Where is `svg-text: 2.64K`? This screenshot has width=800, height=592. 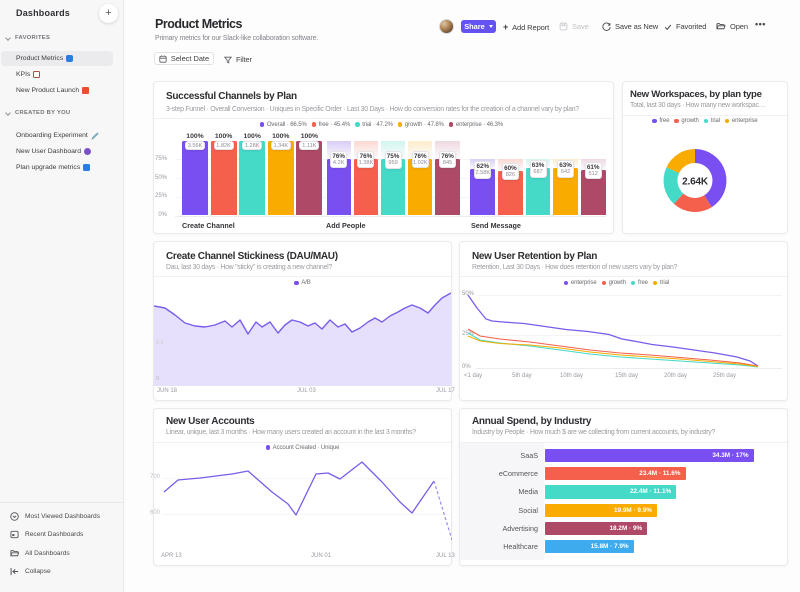
svg-text: 2.64K is located at coordinates (695, 182).